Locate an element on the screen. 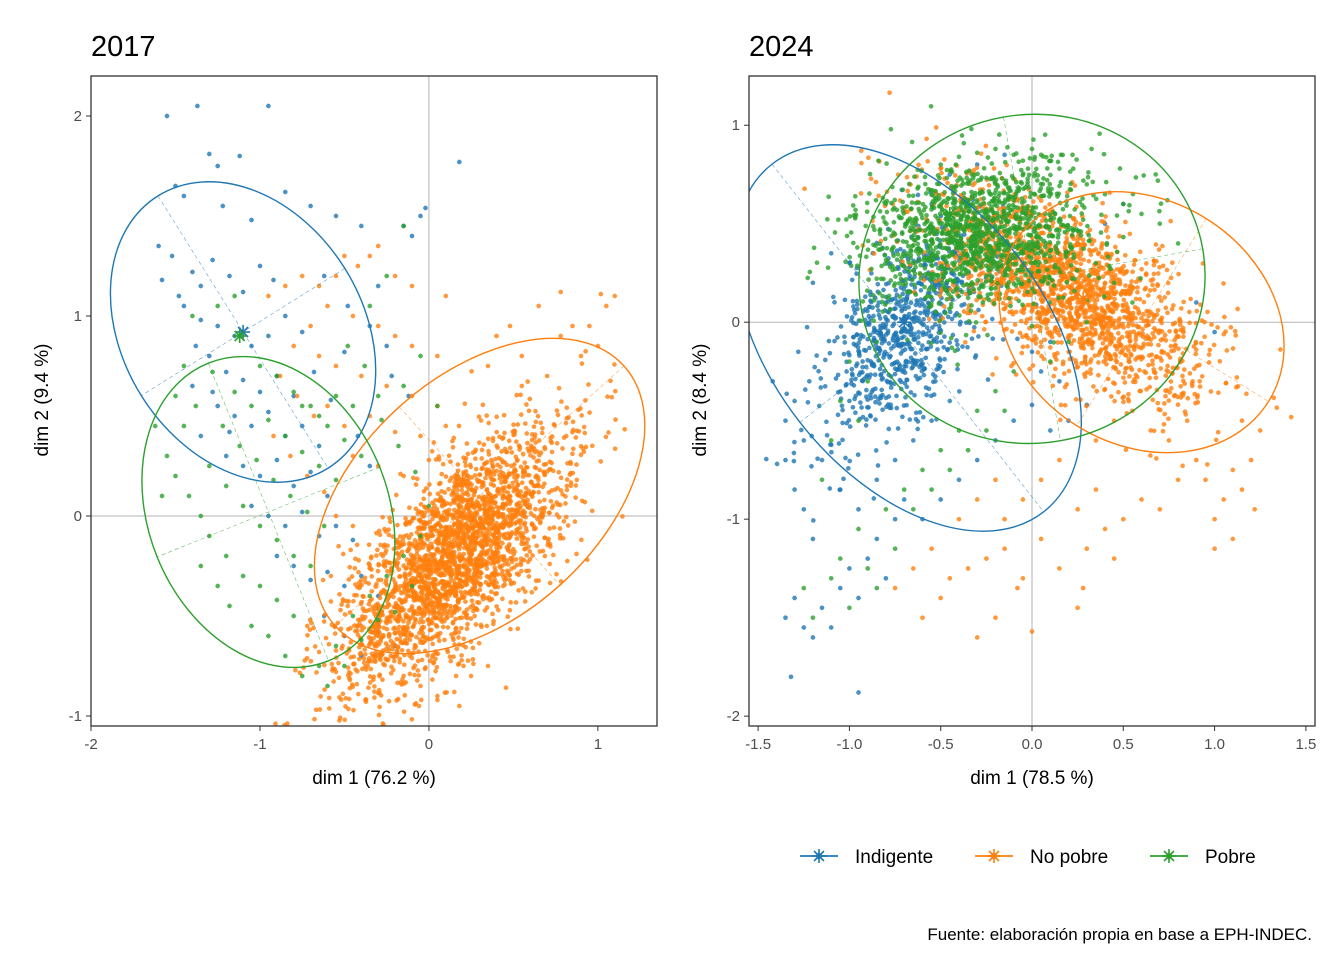 This screenshot has width=1344, height=960. x-tick-label: 1 is located at coordinates (598, 744).